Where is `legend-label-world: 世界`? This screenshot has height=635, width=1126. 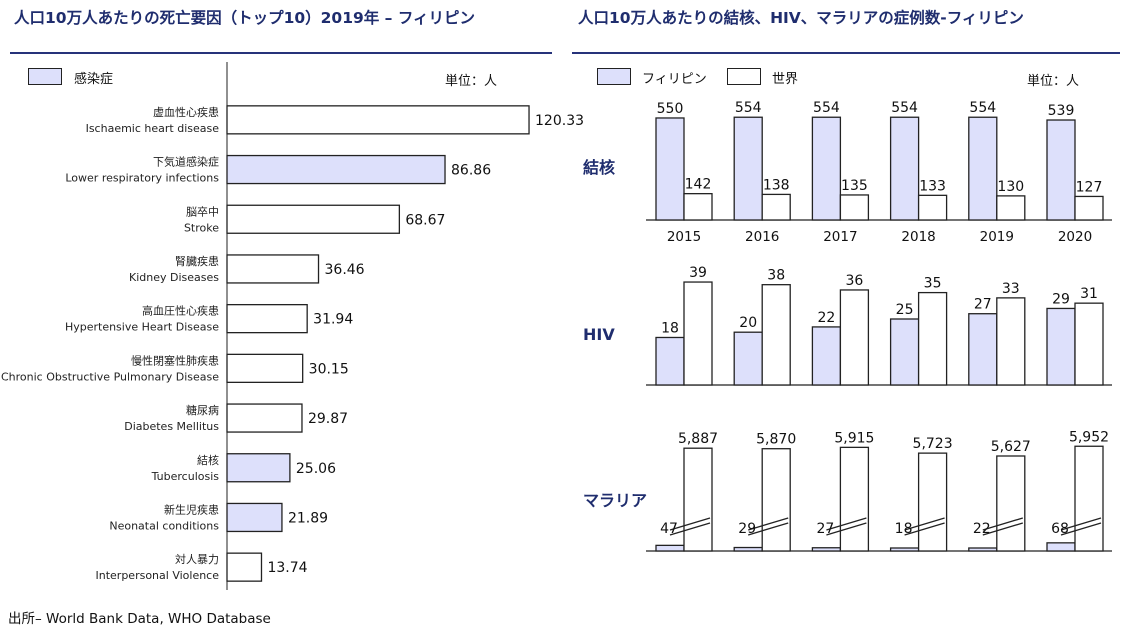 legend-label-world: 世界 is located at coordinates (785, 79).